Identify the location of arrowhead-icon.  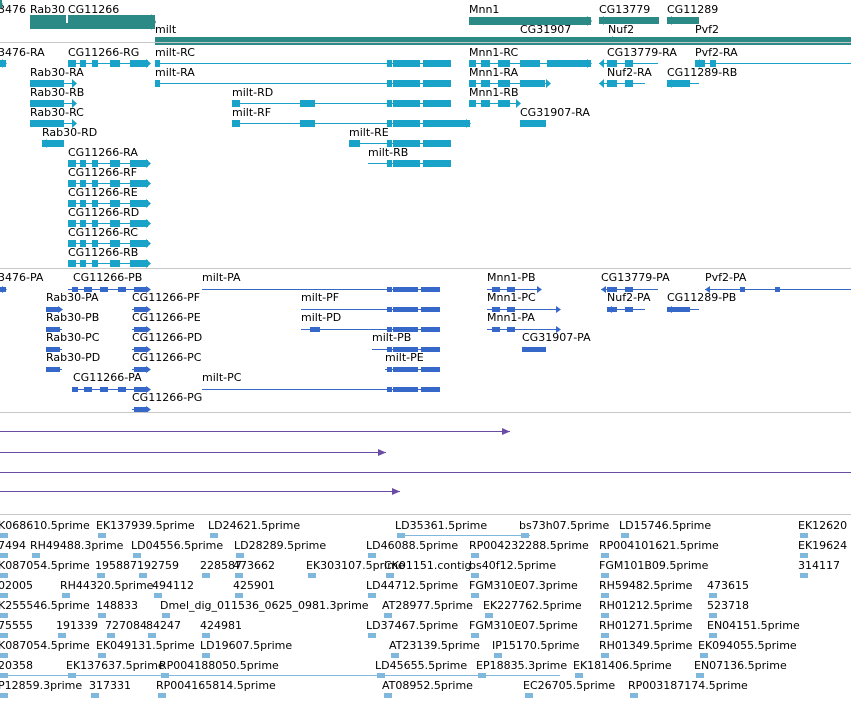
(396, 491).